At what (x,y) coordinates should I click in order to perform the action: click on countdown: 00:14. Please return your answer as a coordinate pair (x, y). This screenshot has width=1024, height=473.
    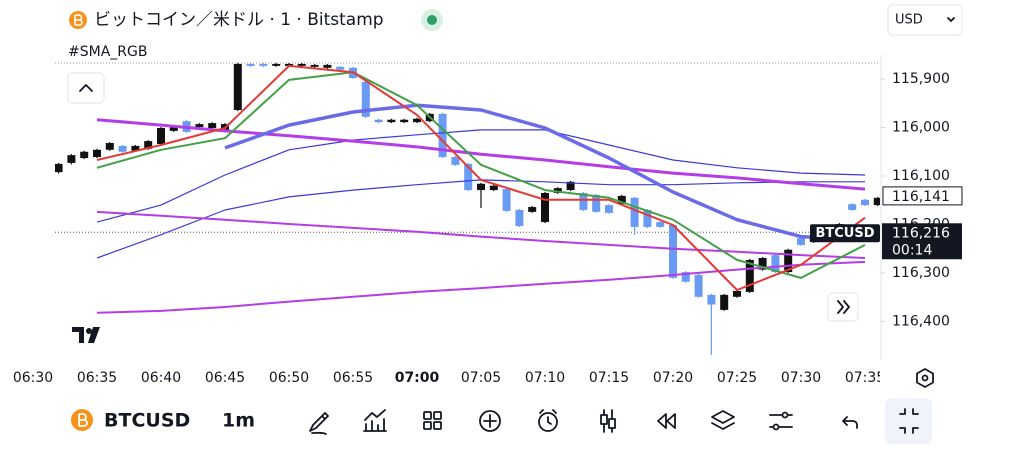
    Looking at the image, I should click on (912, 250).